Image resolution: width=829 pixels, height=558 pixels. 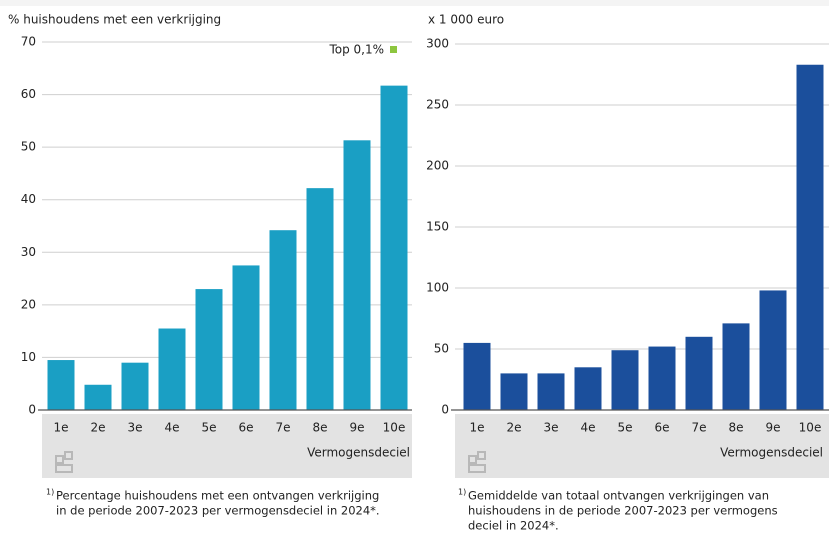 What do you see at coordinates (114, 20) in the screenshot?
I see `y-axis-label: % huishoudens met een verkrijging` at bounding box center [114, 20].